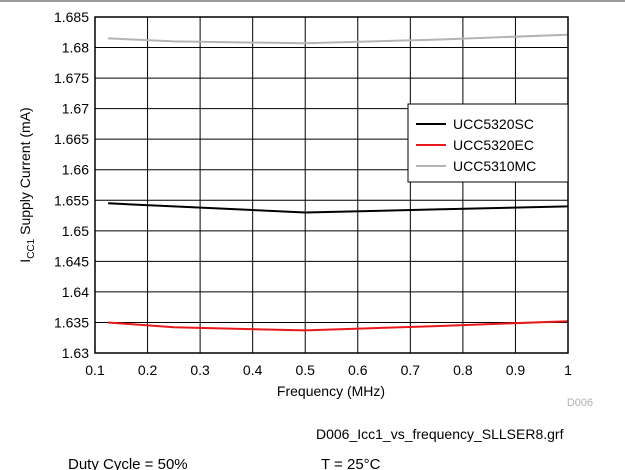  What do you see at coordinates (71, 322) in the screenshot?
I see `y-tick-label: 1.635` at bounding box center [71, 322].